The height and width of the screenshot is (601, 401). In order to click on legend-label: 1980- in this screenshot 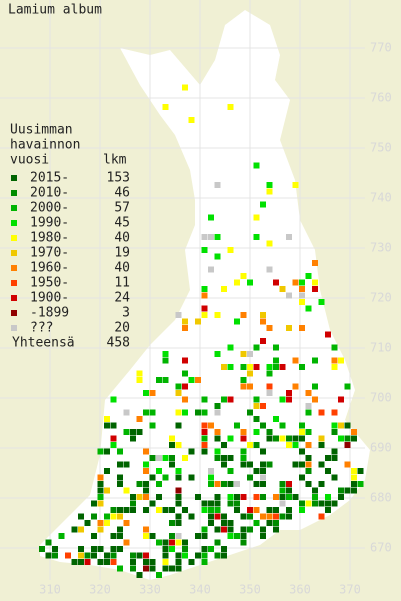, I will do `click(49, 238)`.